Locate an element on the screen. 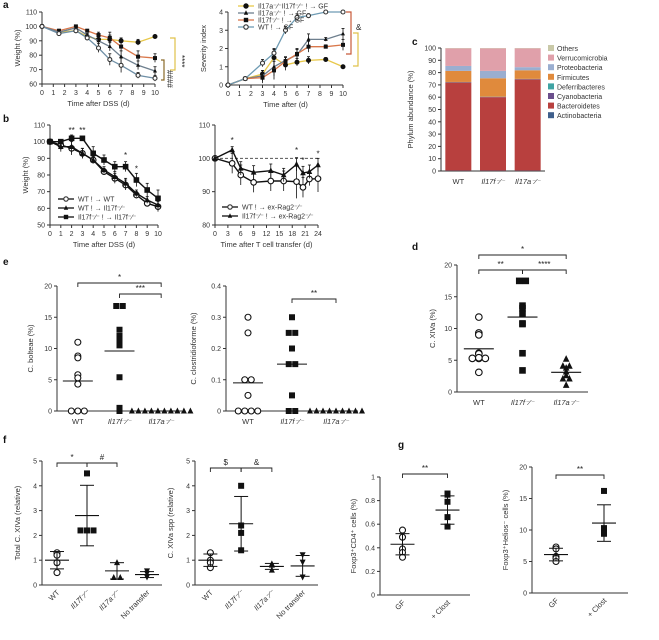 The height and width of the screenshot is (640, 659). e-right-significance-label: ** is located at coordinates (314, 293).